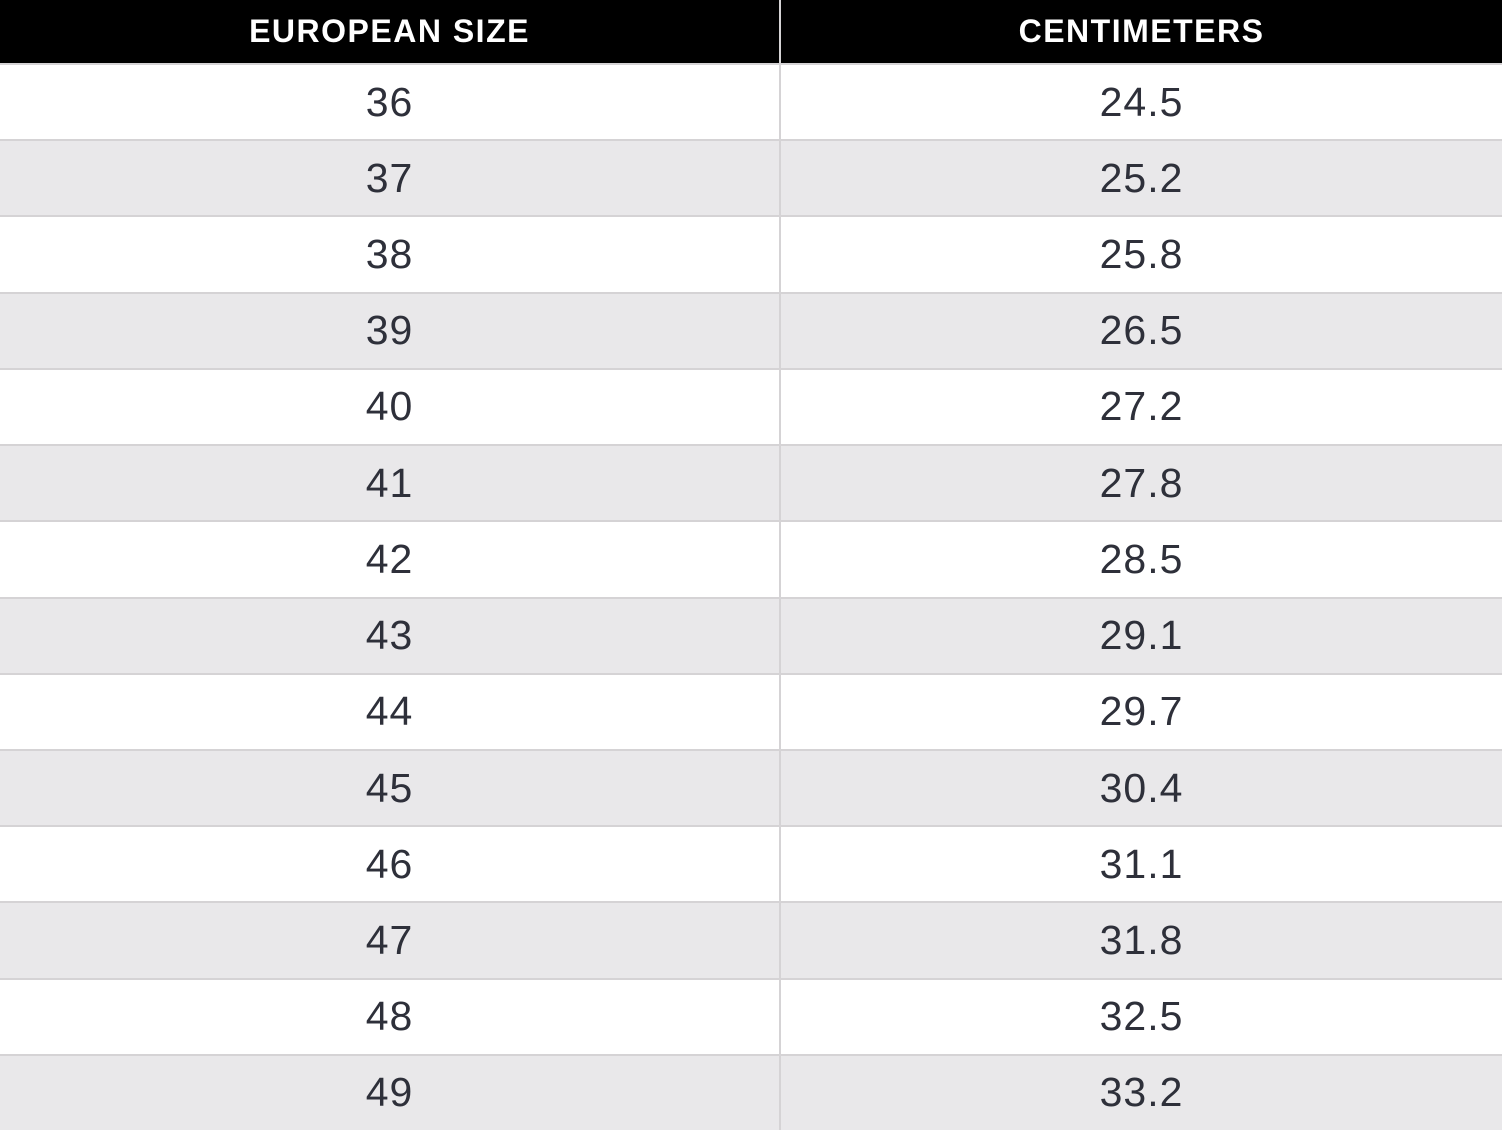 The image size is (1502, 1130). Describe the element at coordinates (391, 940) in the screenshot. I see `eu-size-cell: 47` at that location.